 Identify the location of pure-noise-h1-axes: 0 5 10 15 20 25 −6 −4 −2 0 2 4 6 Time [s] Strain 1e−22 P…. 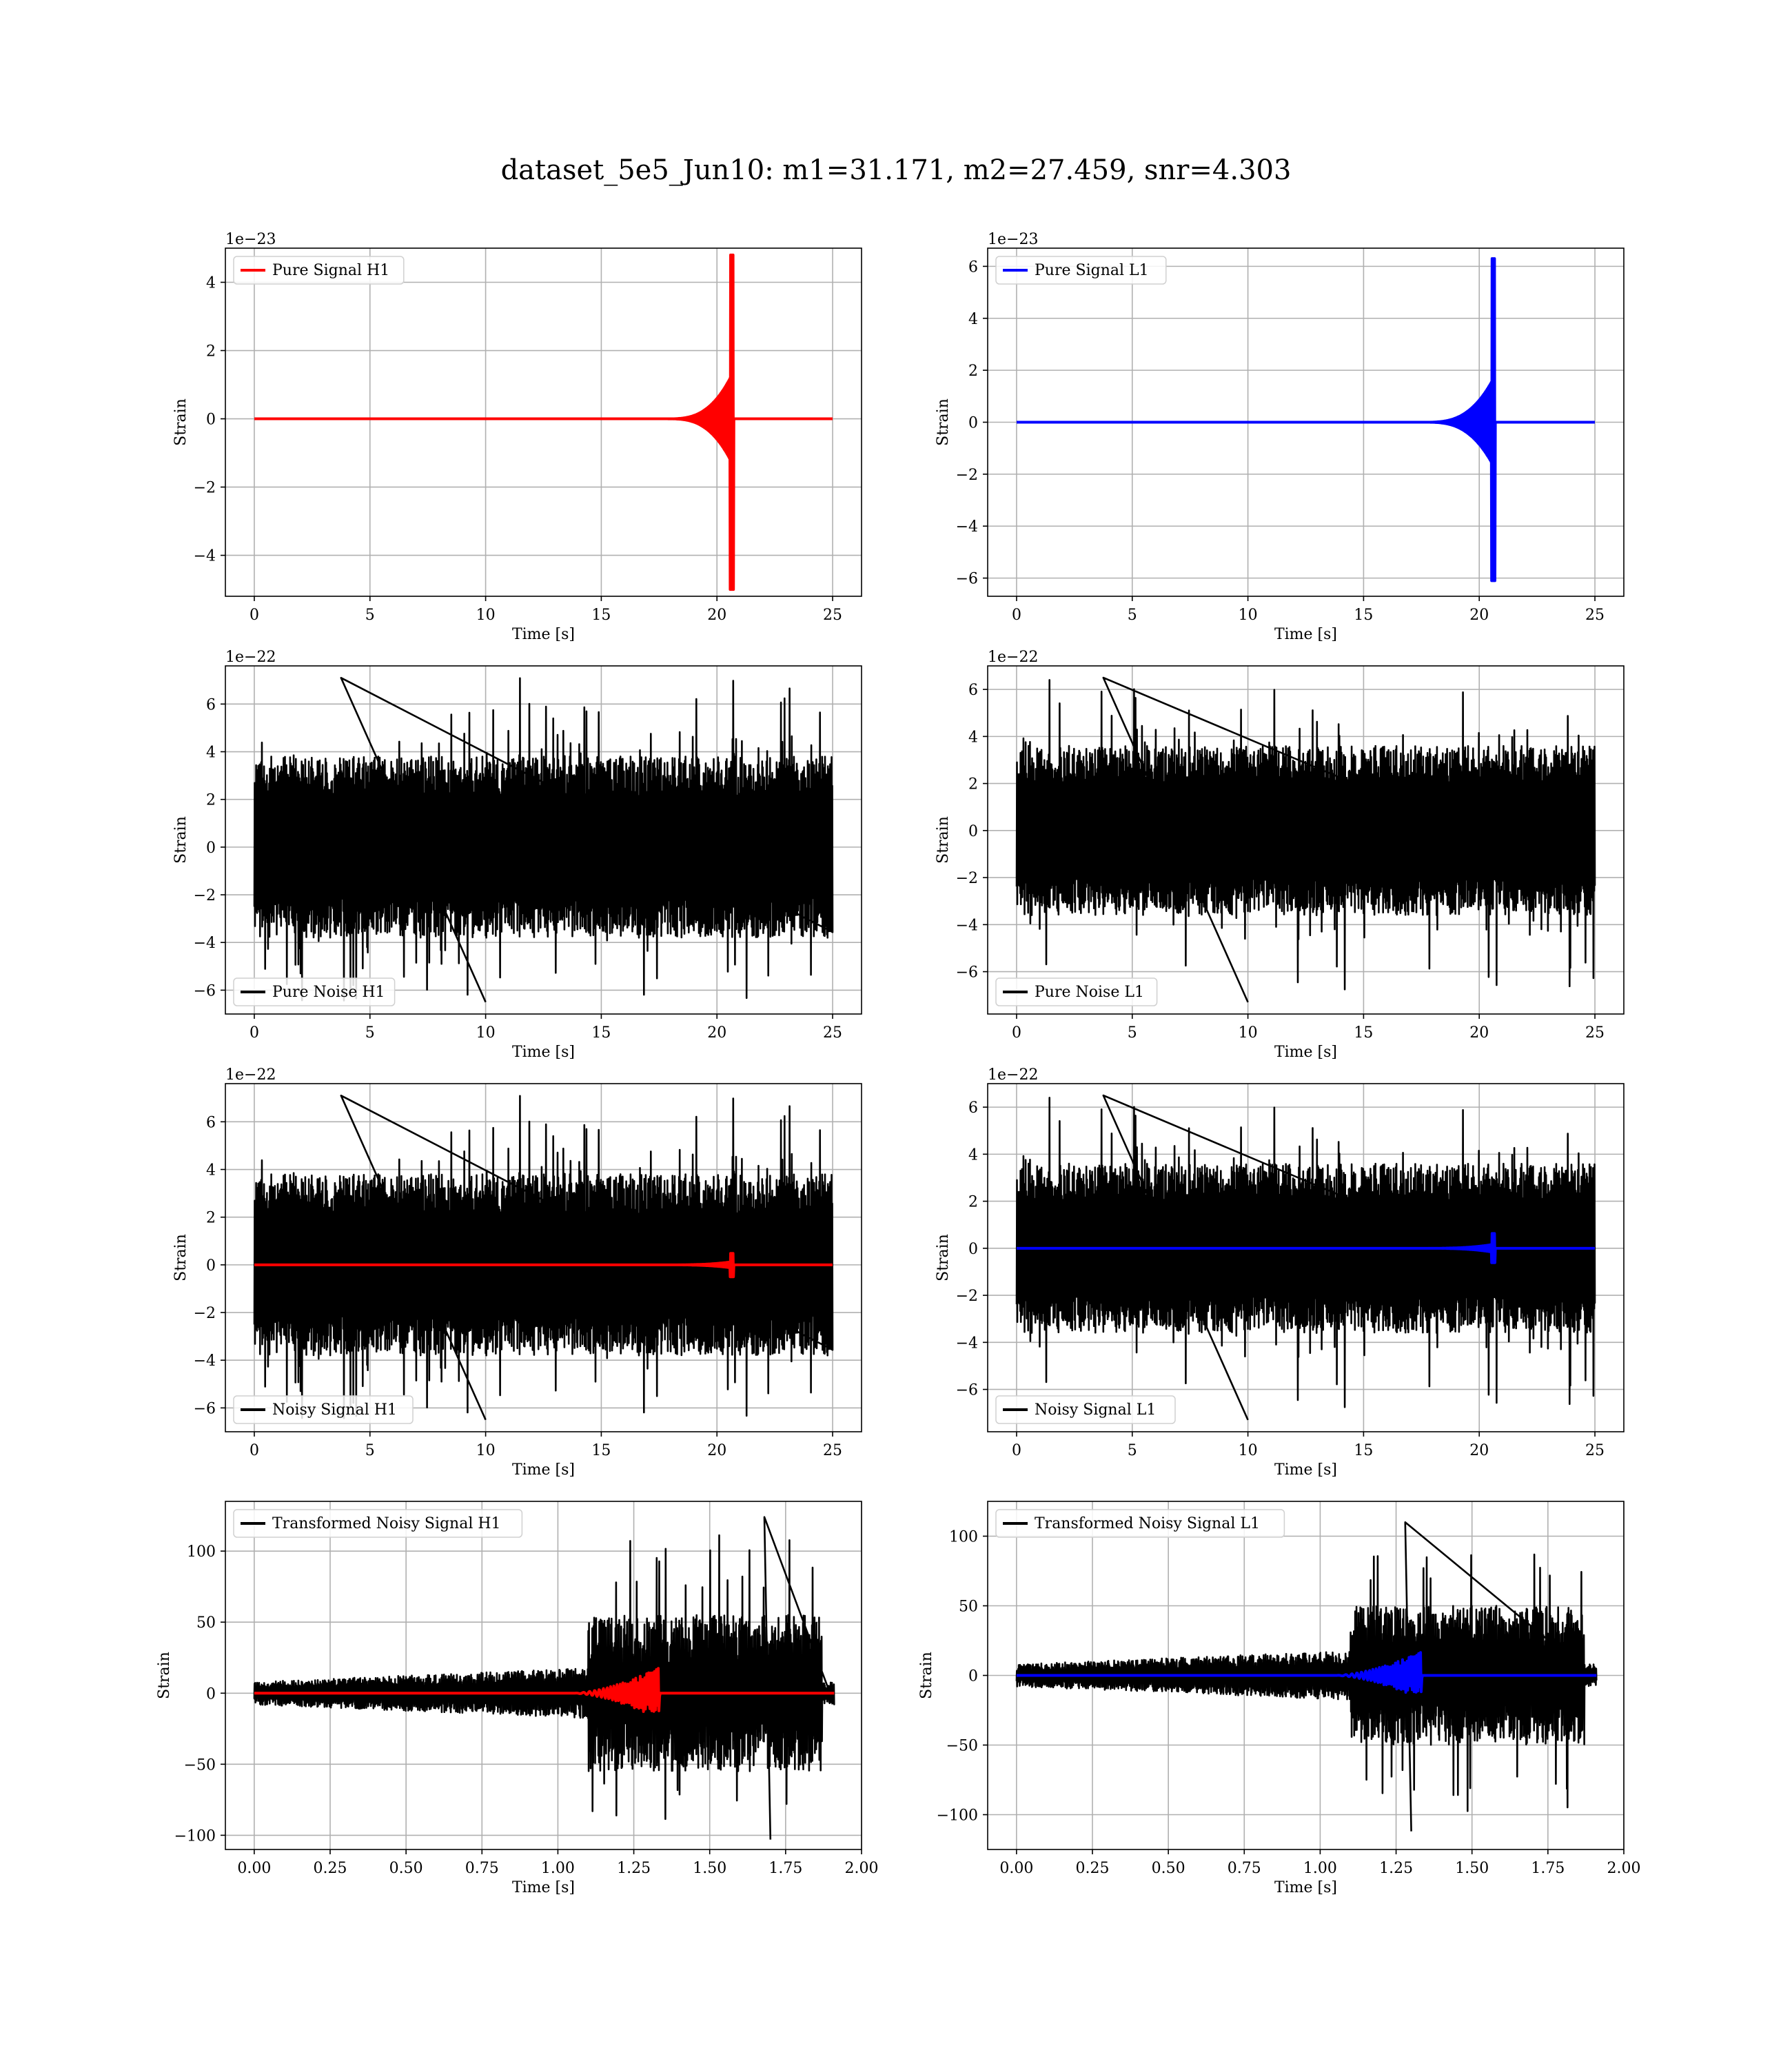
(517, 855).